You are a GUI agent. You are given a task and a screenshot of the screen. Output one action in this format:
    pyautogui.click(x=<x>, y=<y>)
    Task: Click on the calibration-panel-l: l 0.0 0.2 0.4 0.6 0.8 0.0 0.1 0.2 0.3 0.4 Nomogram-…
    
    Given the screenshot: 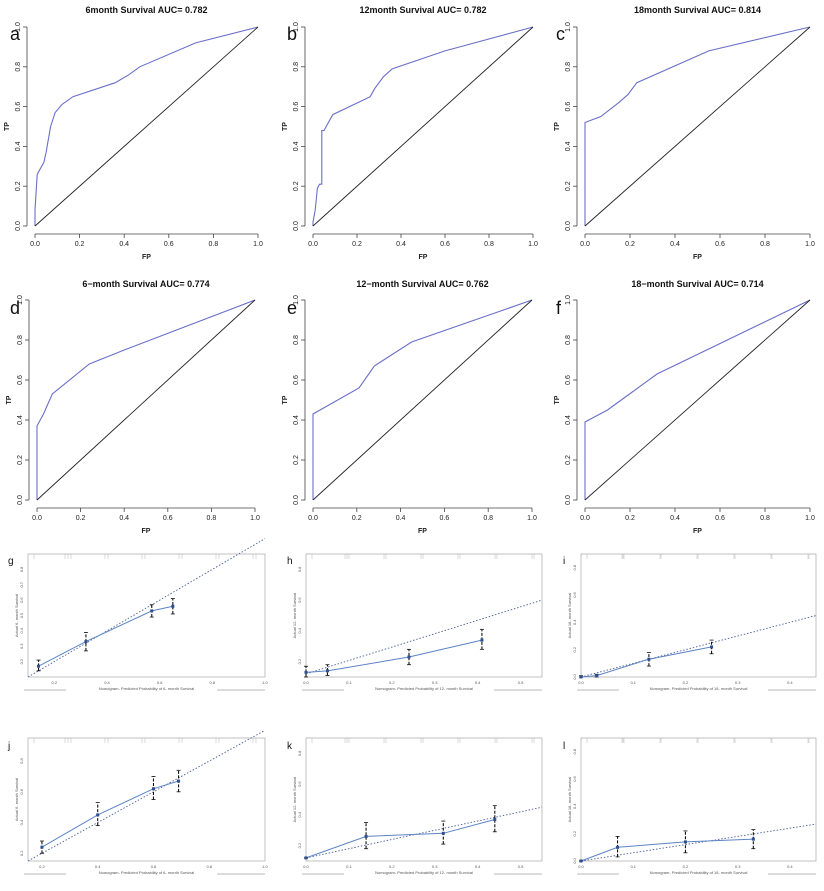 What is the action you would take?
    pyautogui.click(x=690, y=806)
    